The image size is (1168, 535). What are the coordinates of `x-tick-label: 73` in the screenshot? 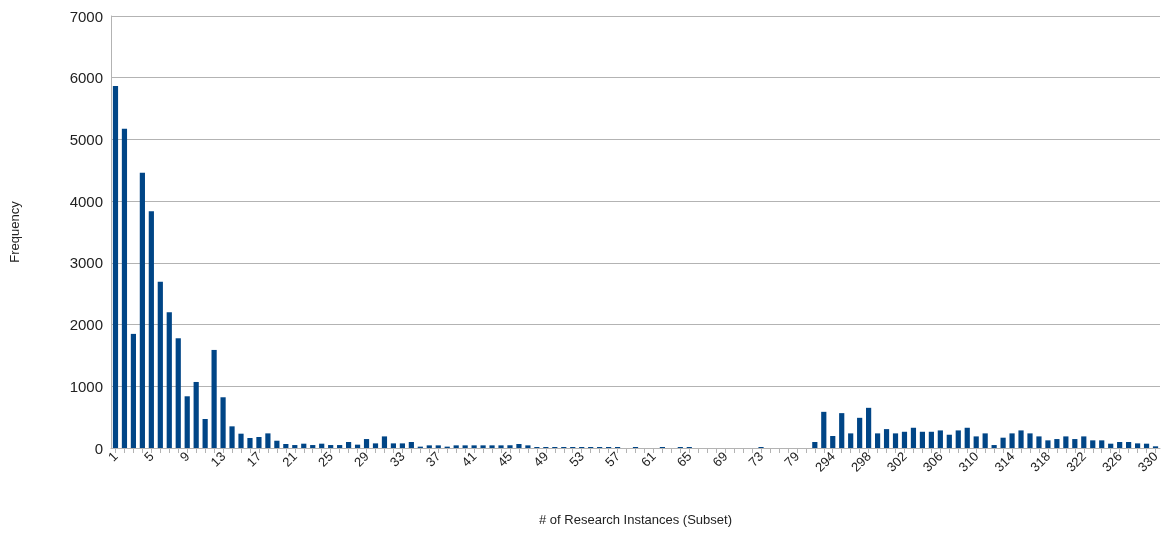 It's located at (756, 459).